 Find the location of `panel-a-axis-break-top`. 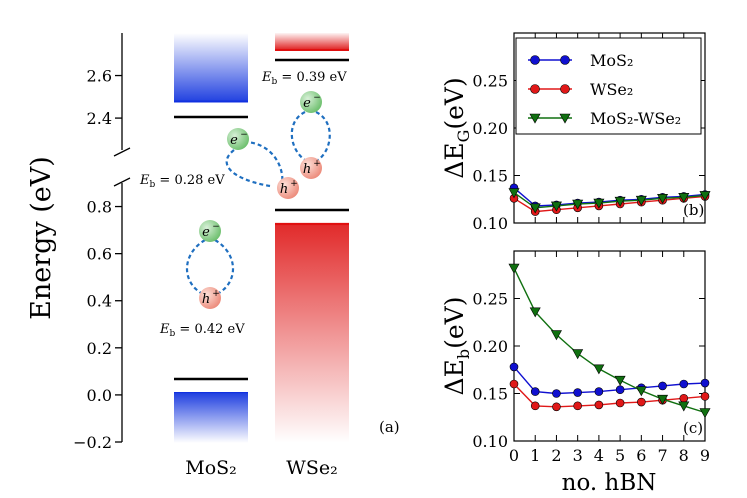

panel-a-axis-break-top is located at coordinates (122, 152).